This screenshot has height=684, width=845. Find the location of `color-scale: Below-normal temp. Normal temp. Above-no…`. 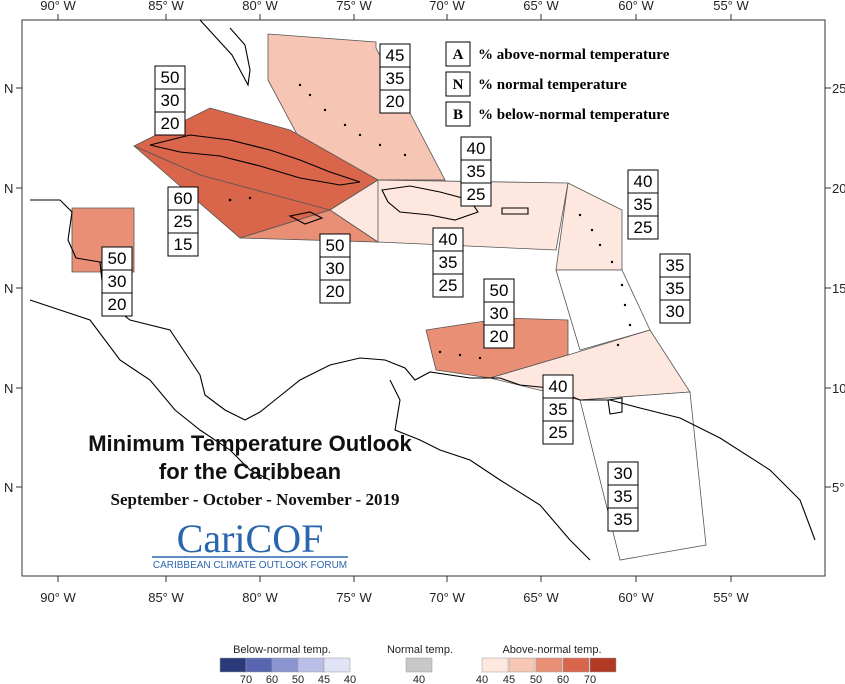

color-scale: Below-normal temp. Normal temp. Above-no… is located at coordinates (418, 664).